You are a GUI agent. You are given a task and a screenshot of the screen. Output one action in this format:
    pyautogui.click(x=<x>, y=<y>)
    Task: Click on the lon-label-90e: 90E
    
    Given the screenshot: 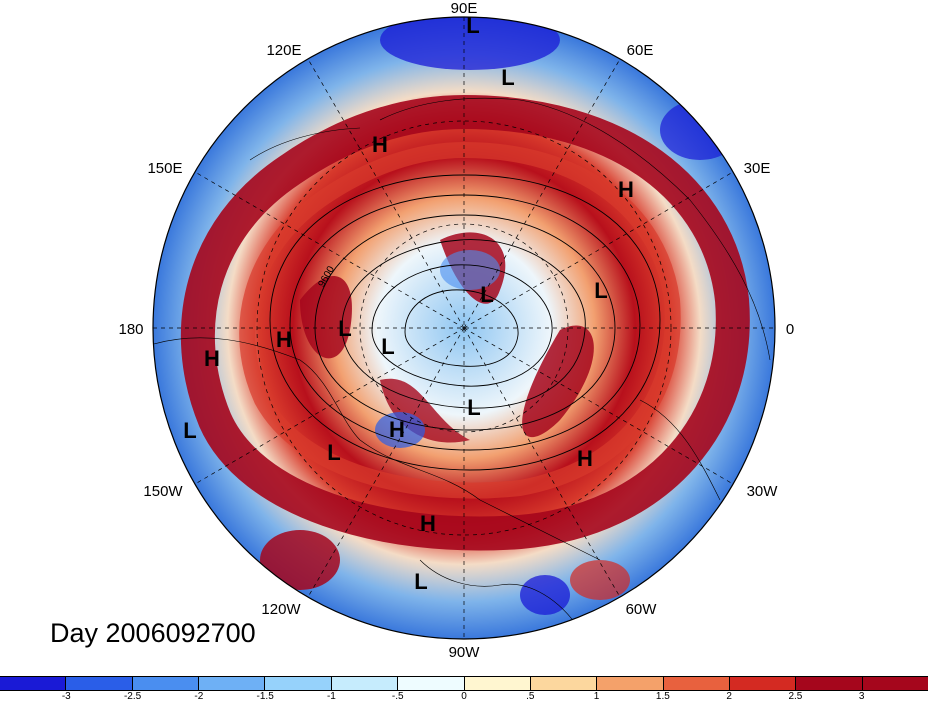 What is the action you would take?
    pyautogui.click(x=464, y=8)
    